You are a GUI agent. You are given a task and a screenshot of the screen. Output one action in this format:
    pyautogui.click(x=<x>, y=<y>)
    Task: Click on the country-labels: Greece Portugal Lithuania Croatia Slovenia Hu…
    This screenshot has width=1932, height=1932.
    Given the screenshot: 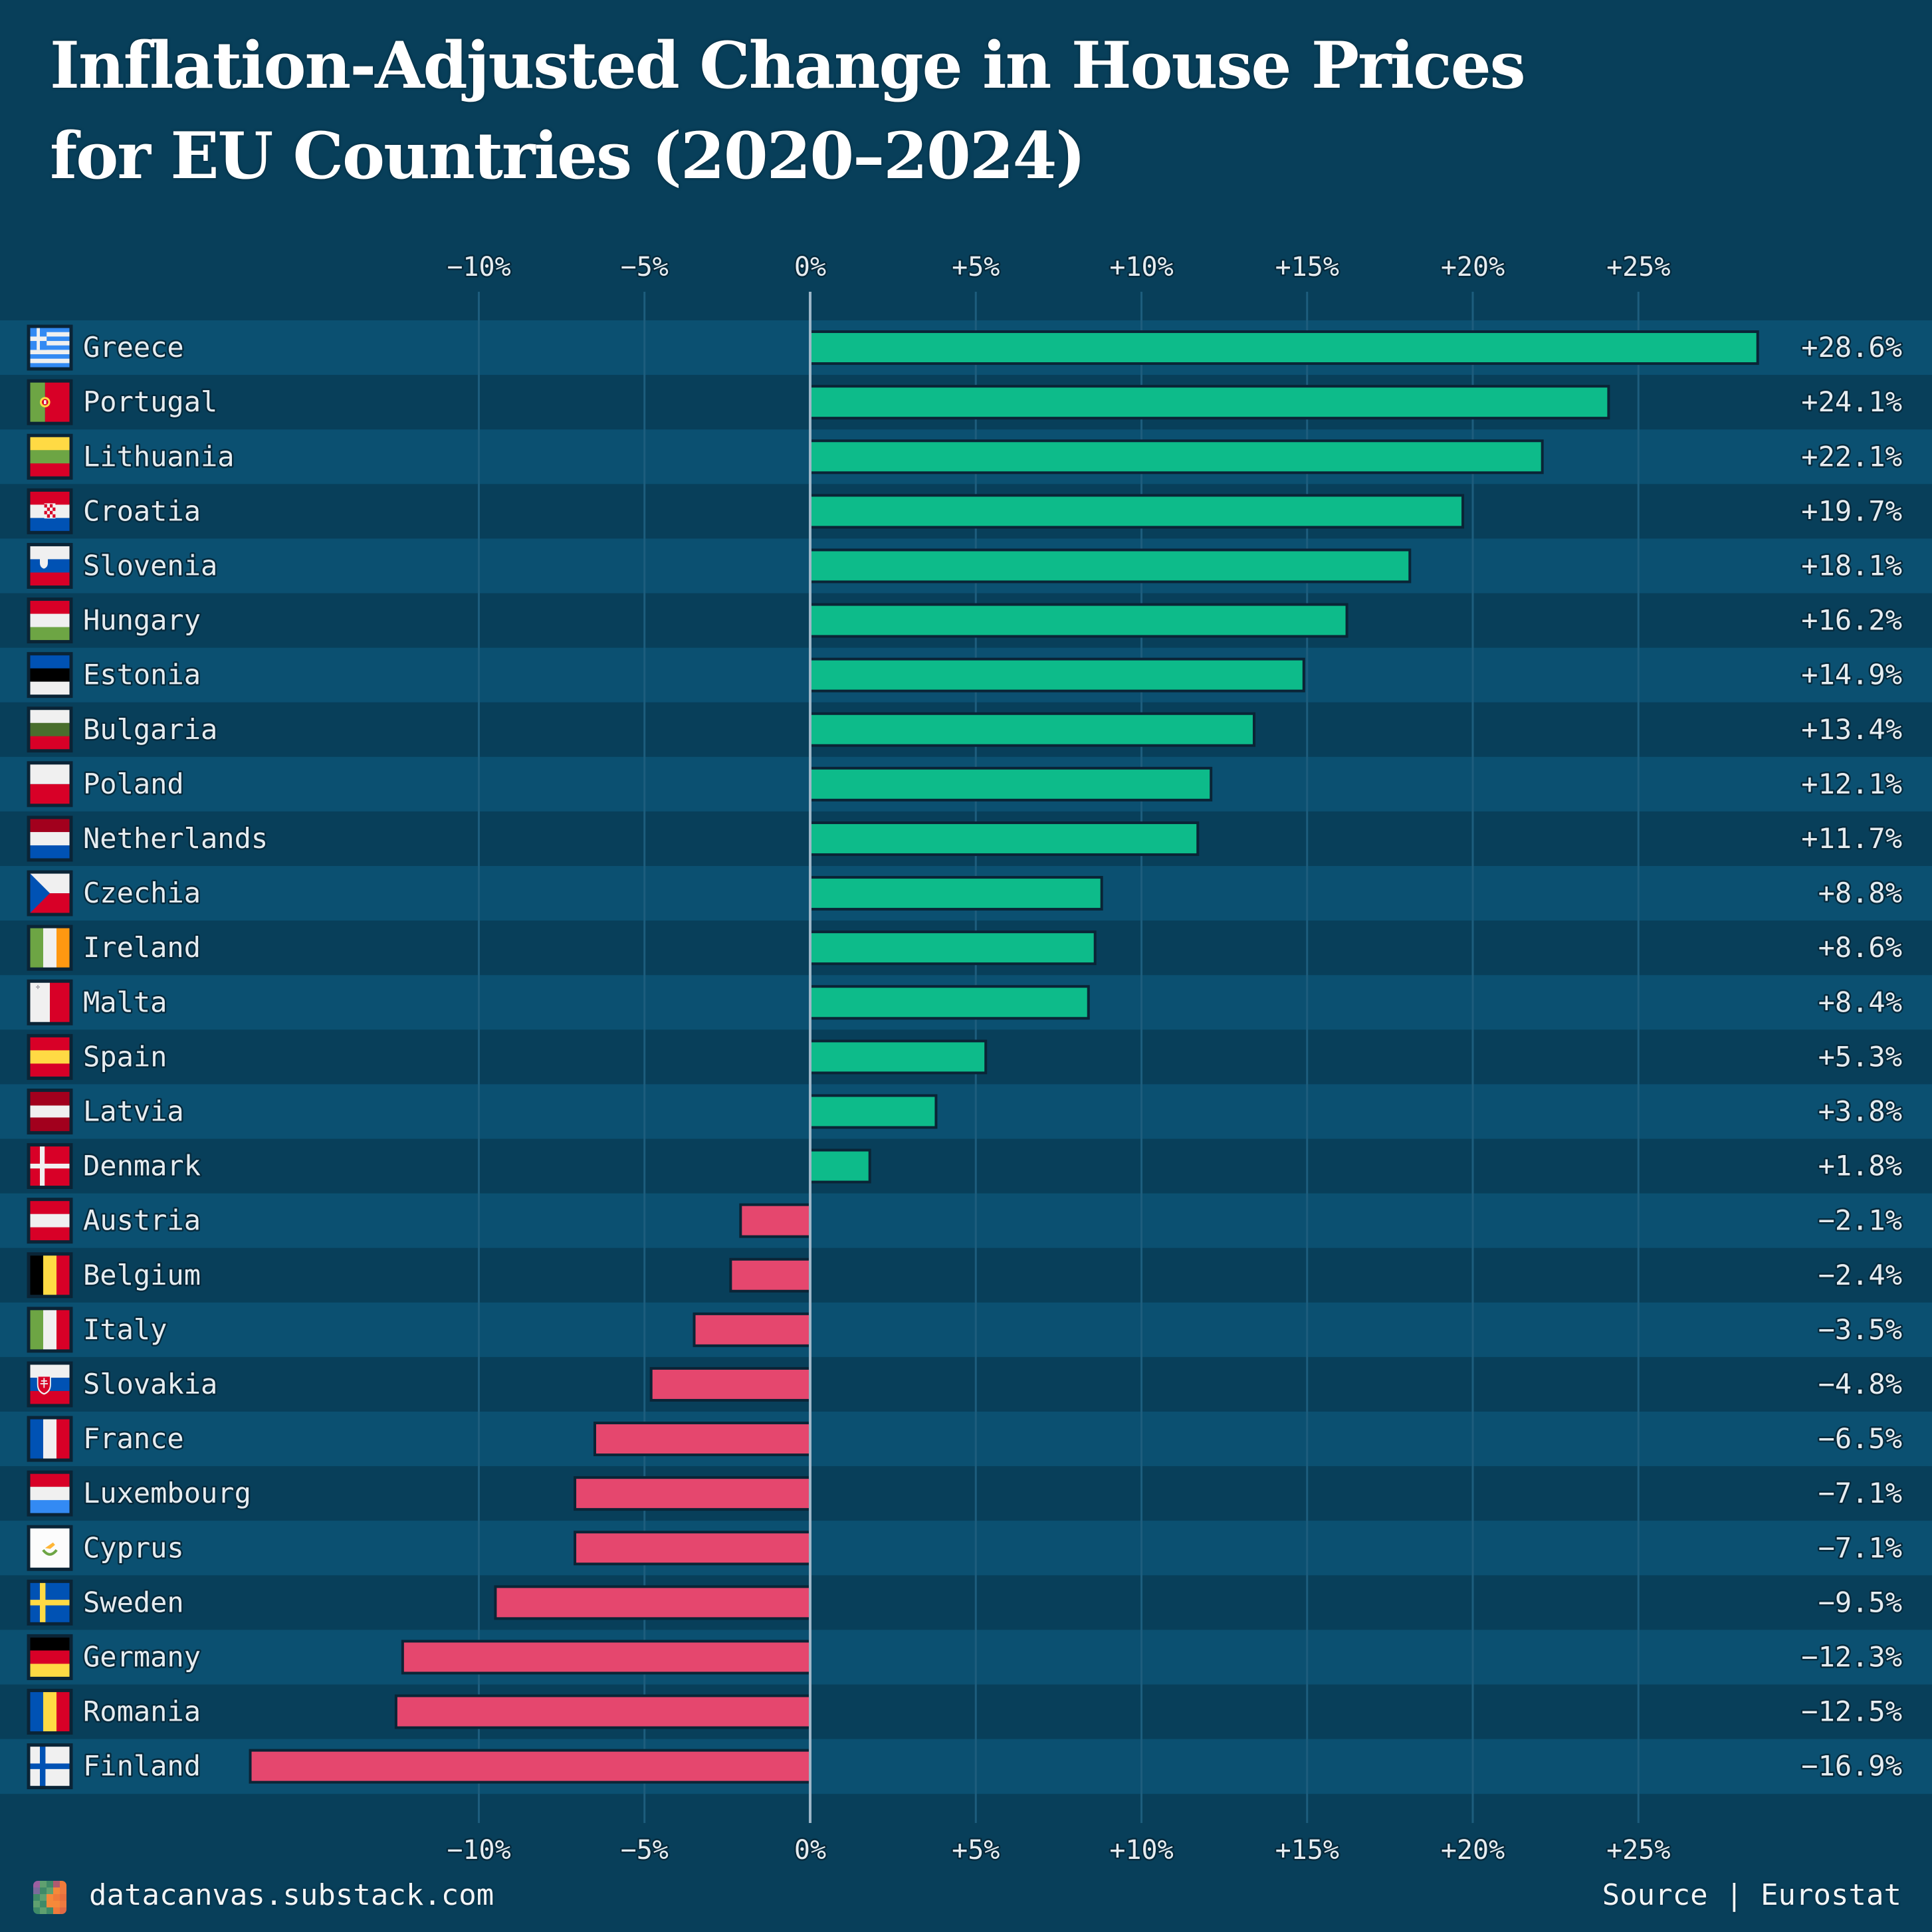 What is the action you would take?
    pyautogui.click(x=176, y=1057)
    